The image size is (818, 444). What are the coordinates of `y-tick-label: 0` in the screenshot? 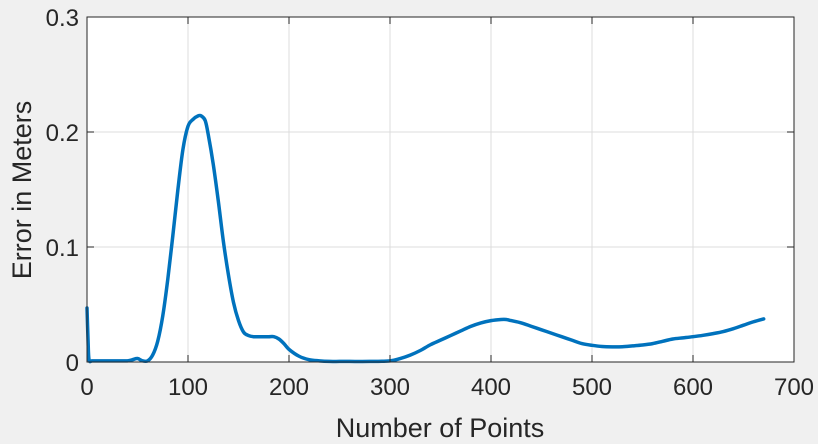 It's located at (72, 363).